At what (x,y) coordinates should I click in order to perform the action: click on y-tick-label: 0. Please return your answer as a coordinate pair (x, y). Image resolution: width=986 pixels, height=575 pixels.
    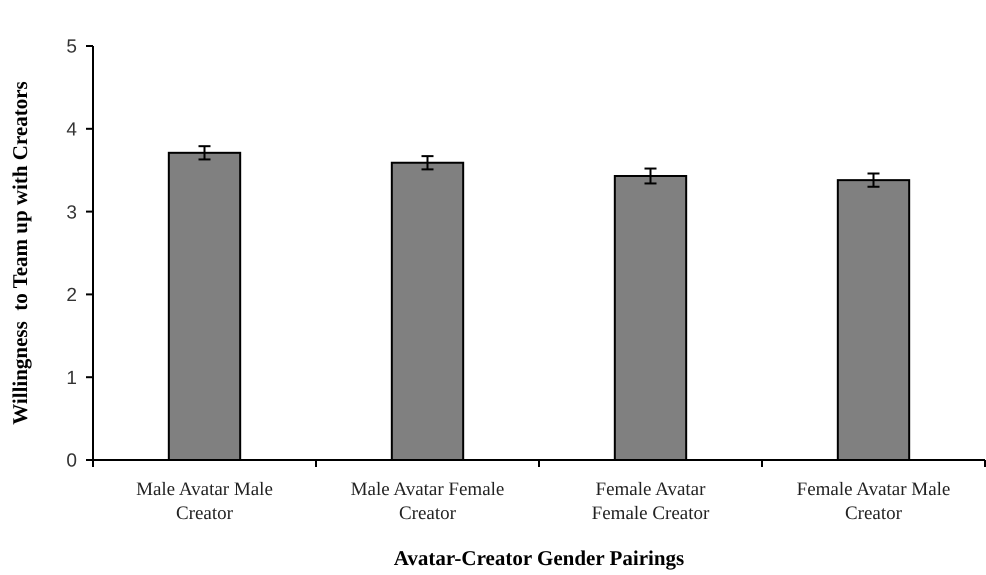
    Looking at the image, I should click on (71, 461).